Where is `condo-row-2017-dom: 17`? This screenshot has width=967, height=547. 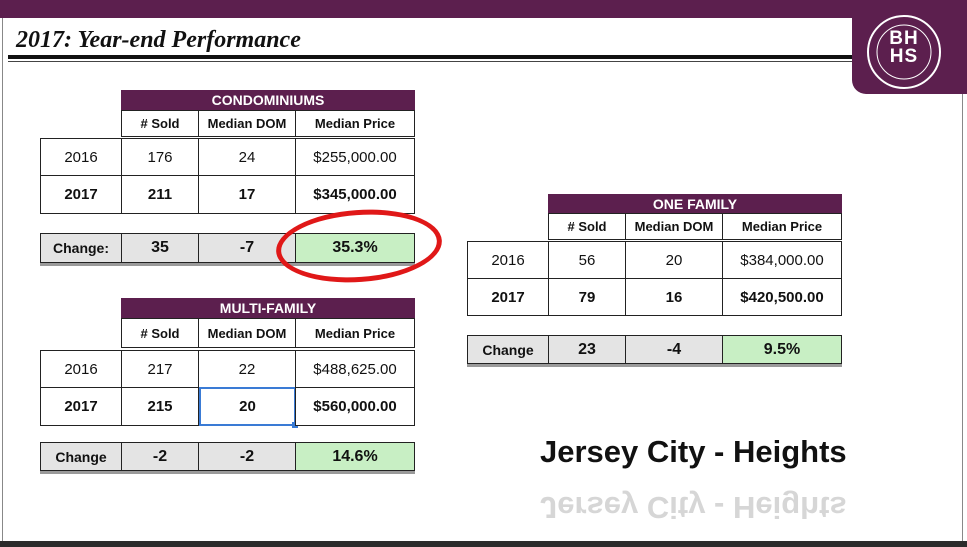 condo-row-2017-dom: 17 is located at coordinates (247, 194).